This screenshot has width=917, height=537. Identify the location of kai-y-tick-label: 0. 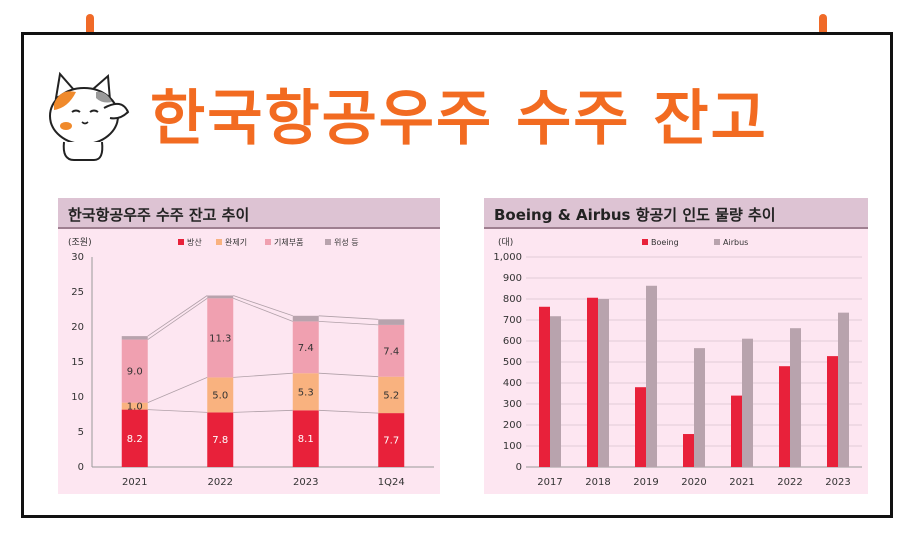
(81, 467).